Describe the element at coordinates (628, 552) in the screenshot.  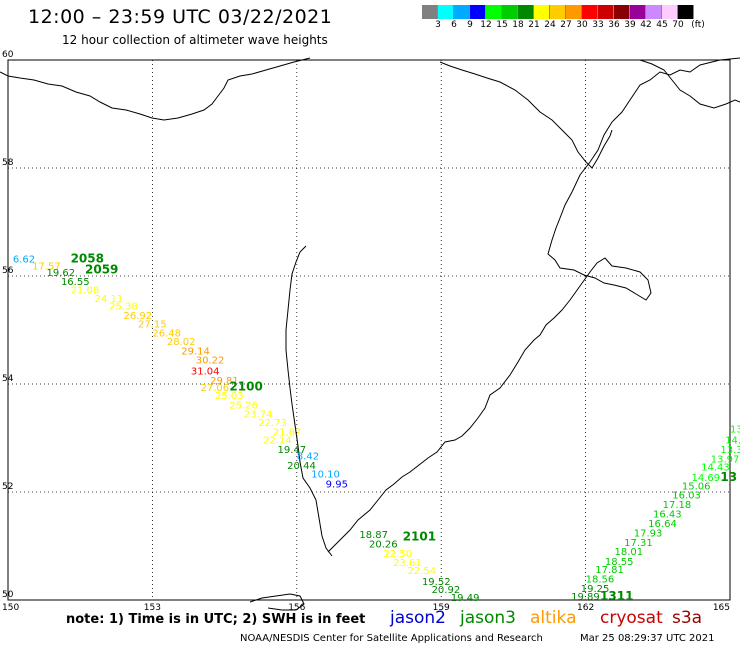
I see `wave-height-reading: 18.01` at that location.